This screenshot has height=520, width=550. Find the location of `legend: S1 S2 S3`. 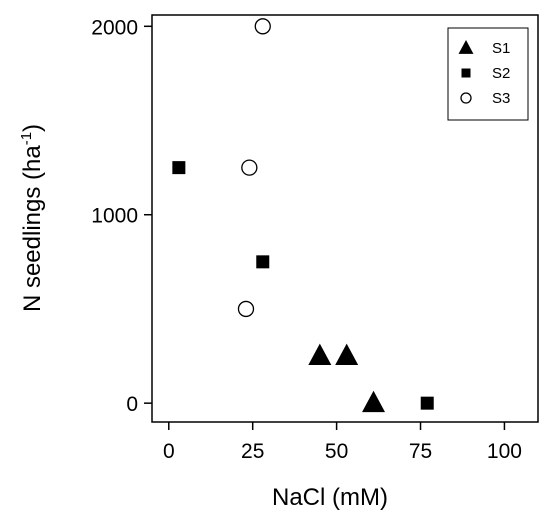

legend: S1 S2 S3 is located at coordinates (488, 74).